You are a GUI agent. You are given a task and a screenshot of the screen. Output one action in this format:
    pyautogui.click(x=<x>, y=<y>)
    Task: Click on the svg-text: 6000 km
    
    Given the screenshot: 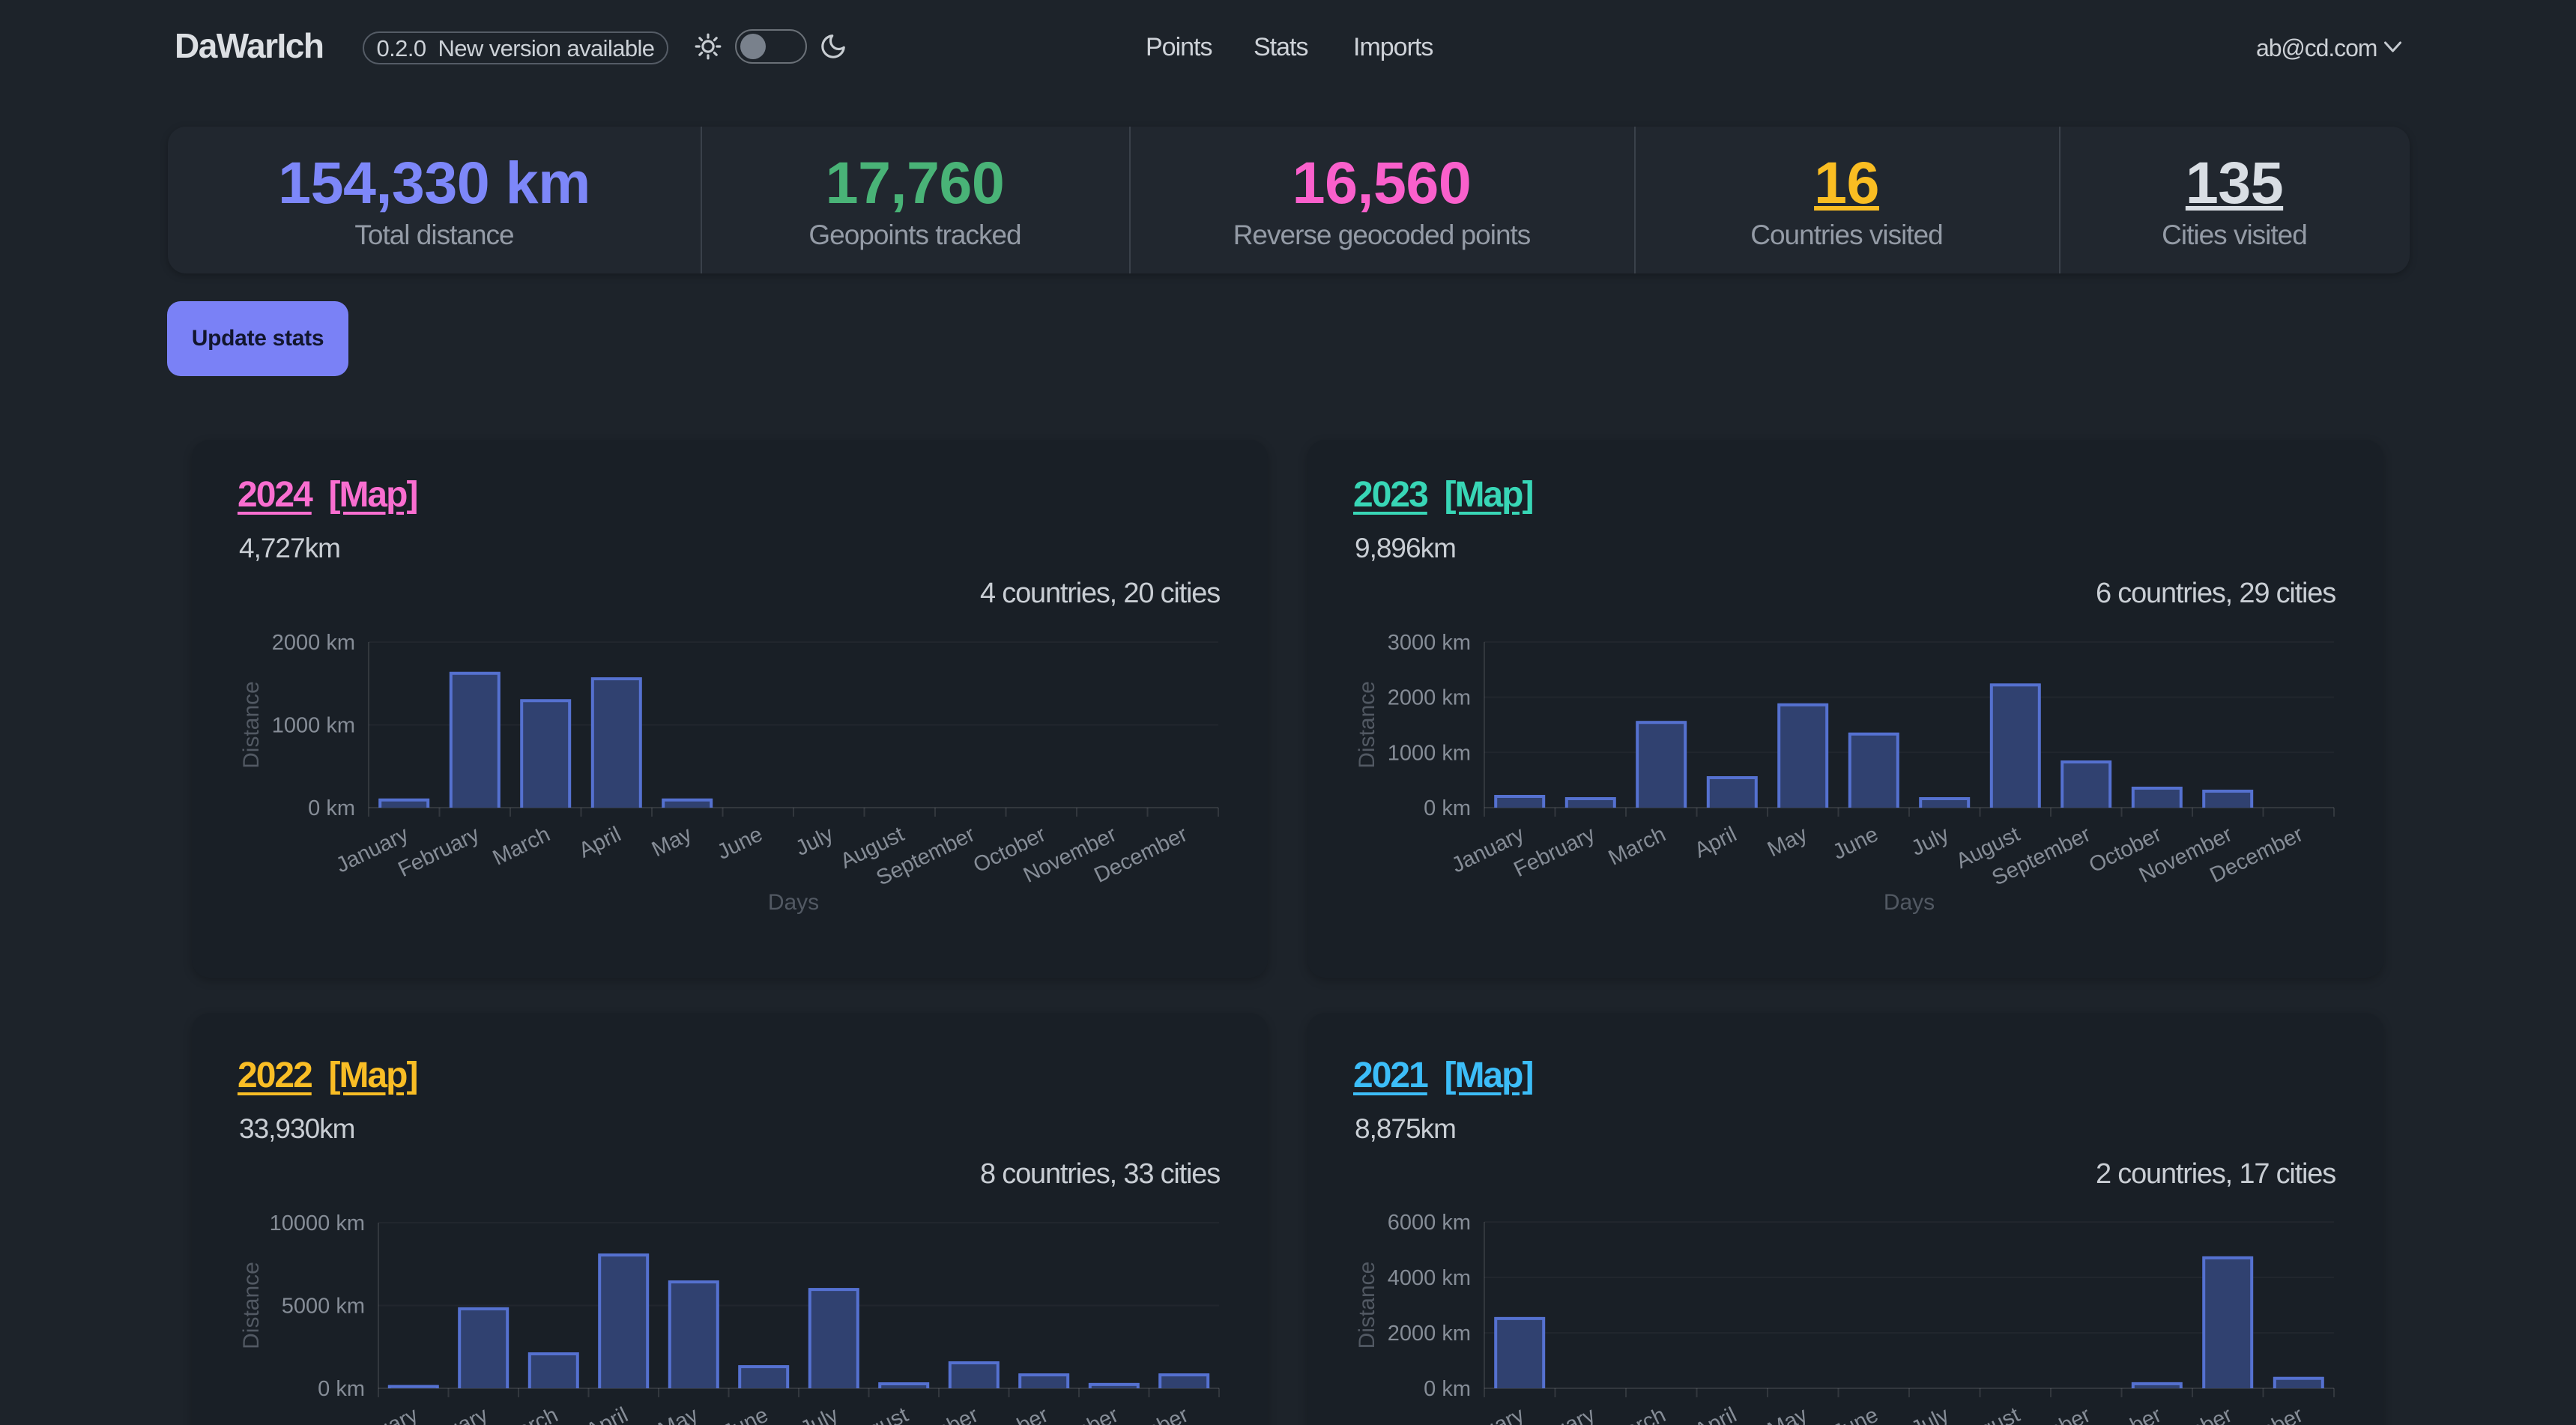 What is the action you would take?
    pyautogui.click(x=1429, y=1223)
    